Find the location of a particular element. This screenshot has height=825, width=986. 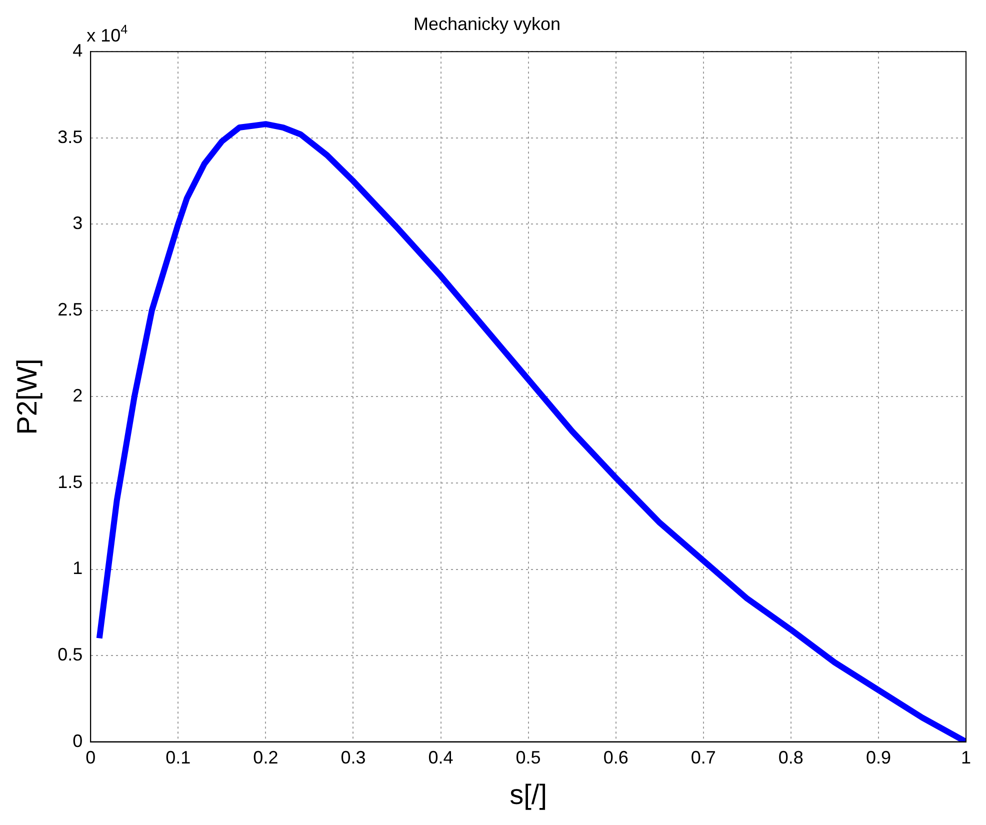

chart-title: Mechanicky vykon is located at coordinates (487, 24).